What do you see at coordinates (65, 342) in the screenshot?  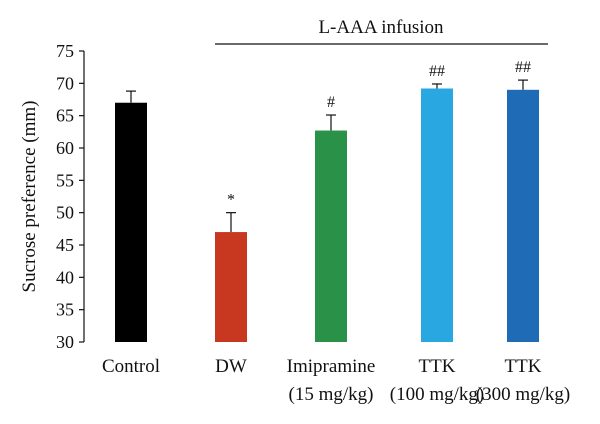 I see `y-tick-label: 30` at bounding box center [65, 342].